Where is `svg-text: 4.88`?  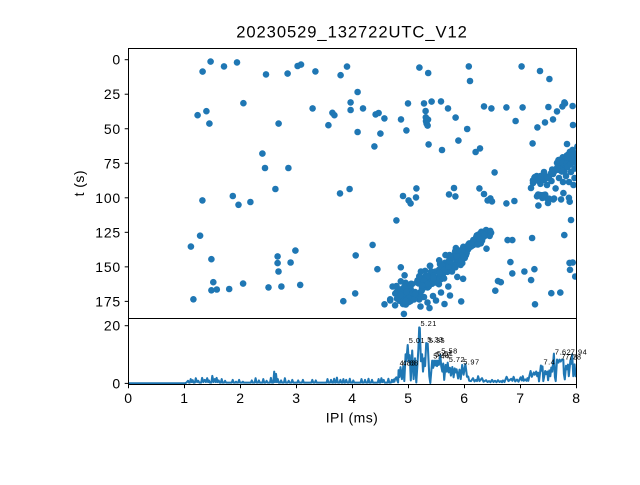 svg-text: 4.88 is located at coordinates (410, 362).